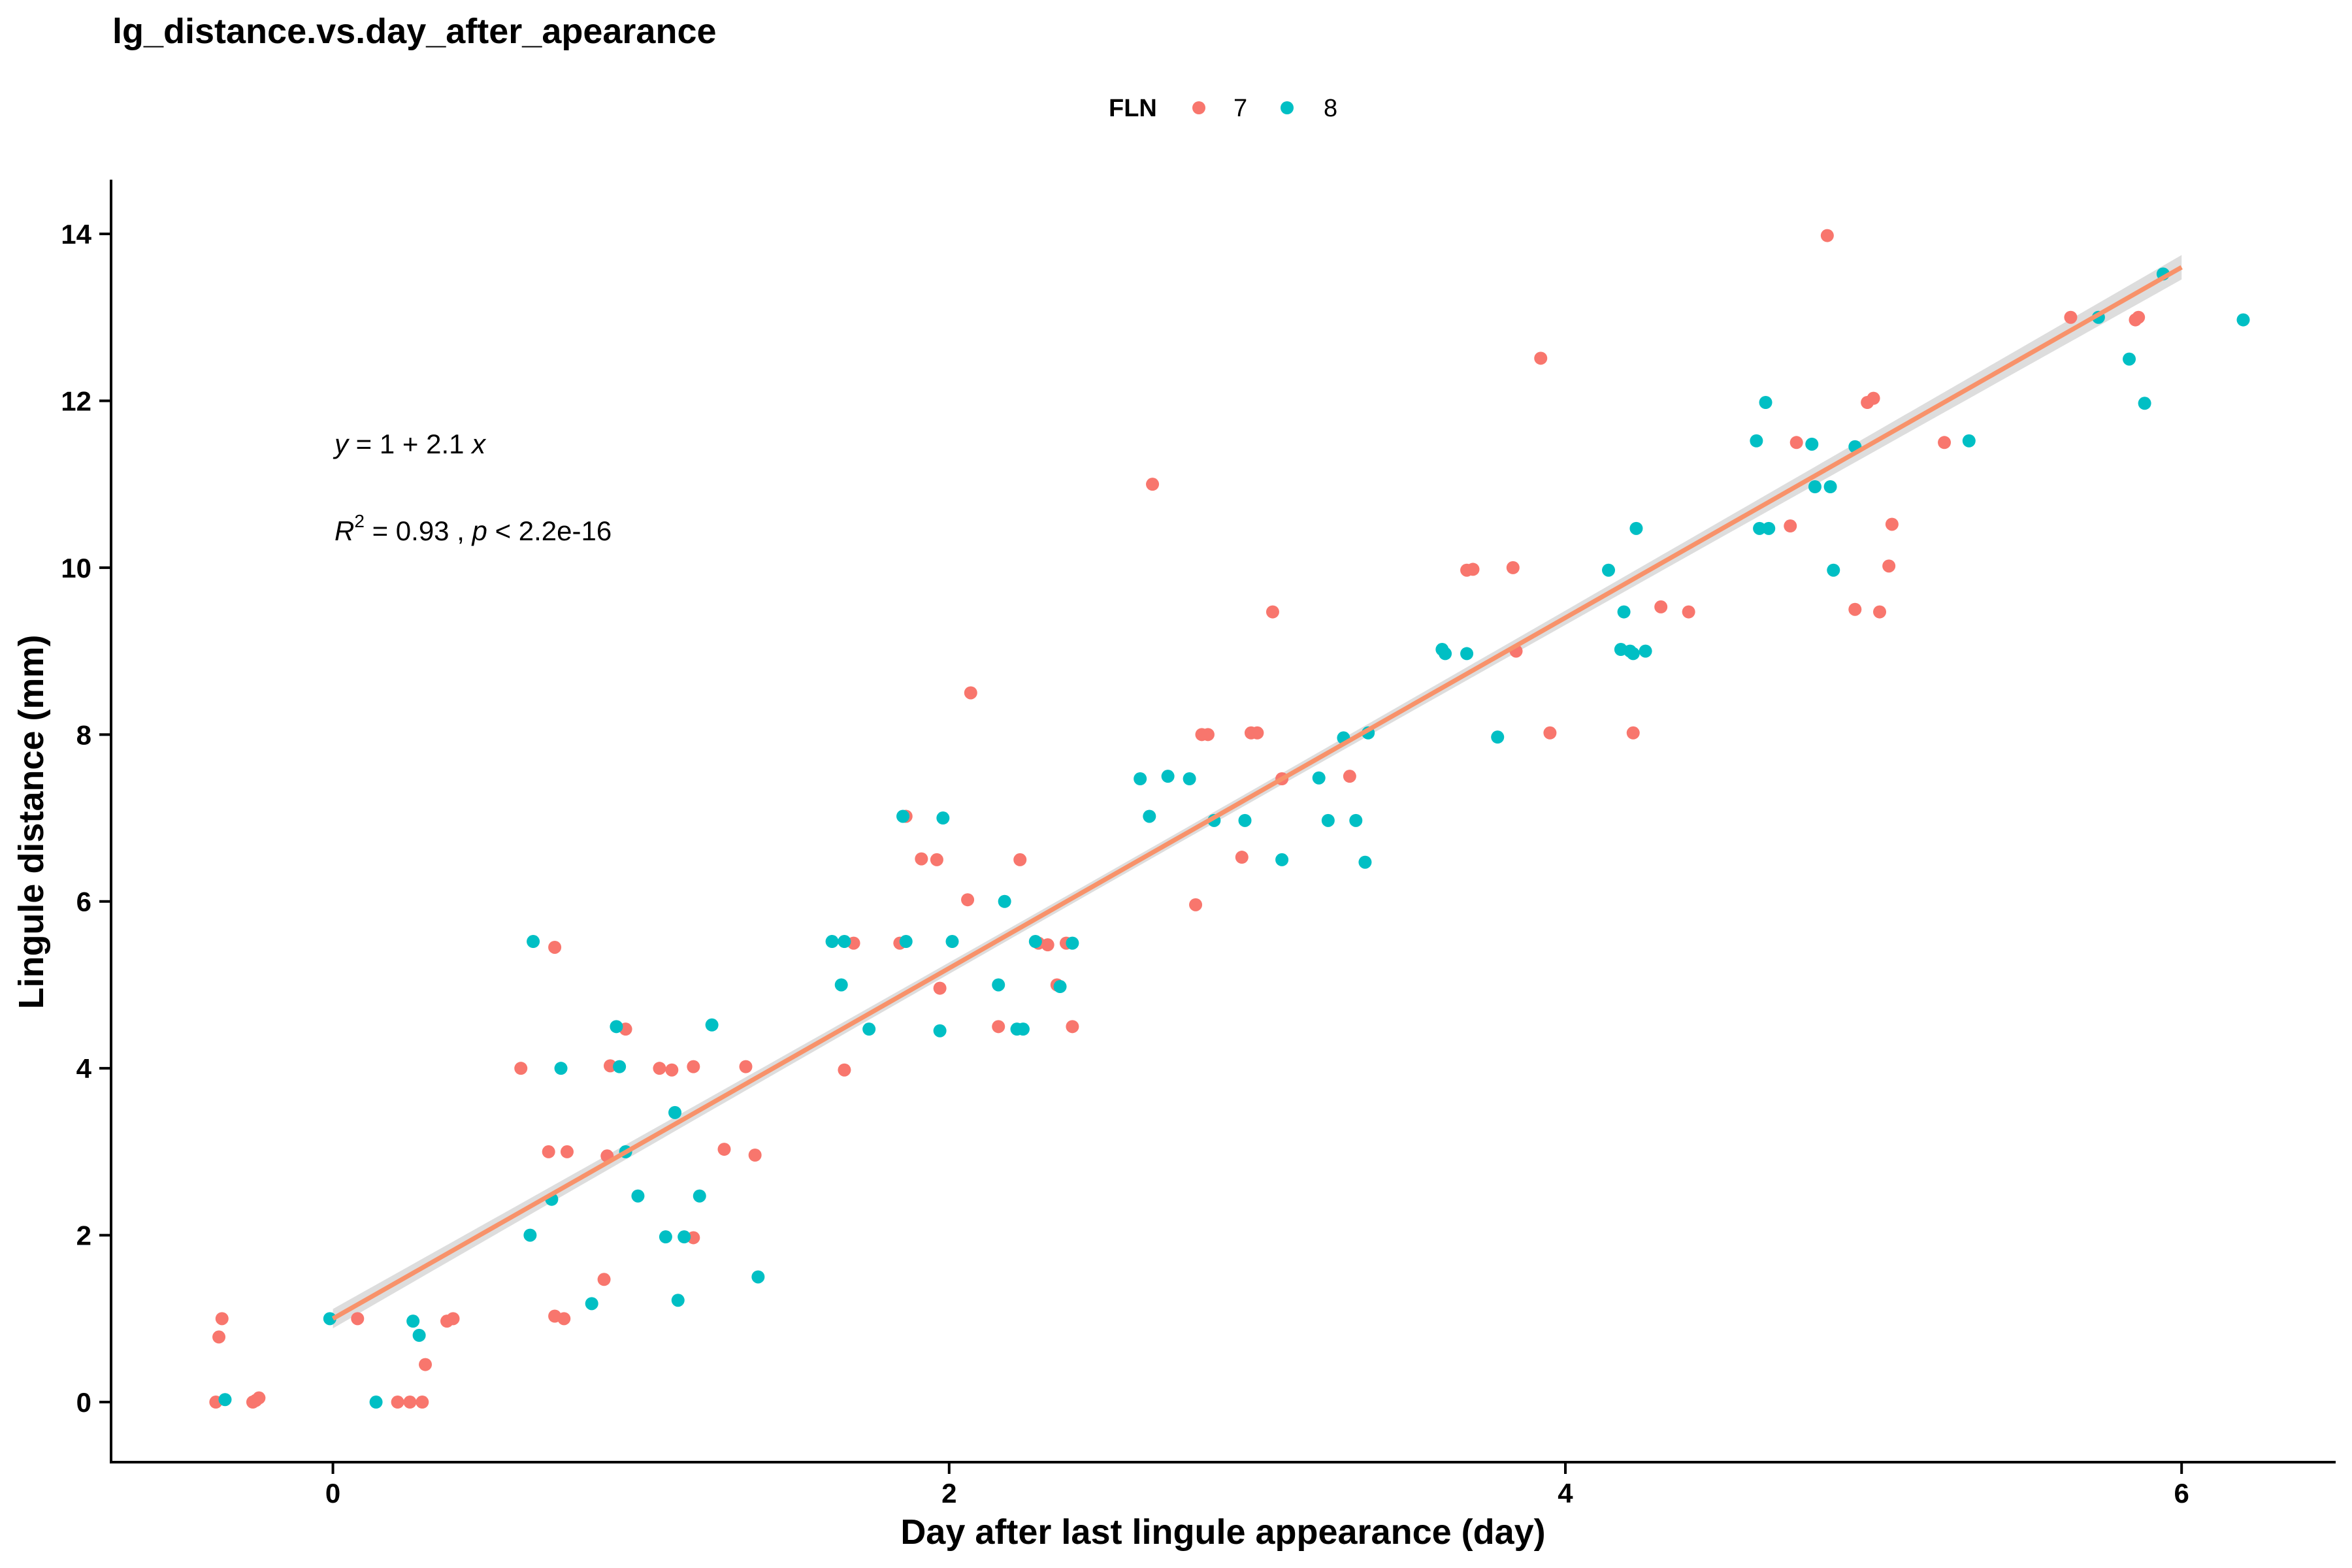  Describe the element at coordinates (83, 1402) in the screenshot. I see `y-tick-label: 0` at that location.